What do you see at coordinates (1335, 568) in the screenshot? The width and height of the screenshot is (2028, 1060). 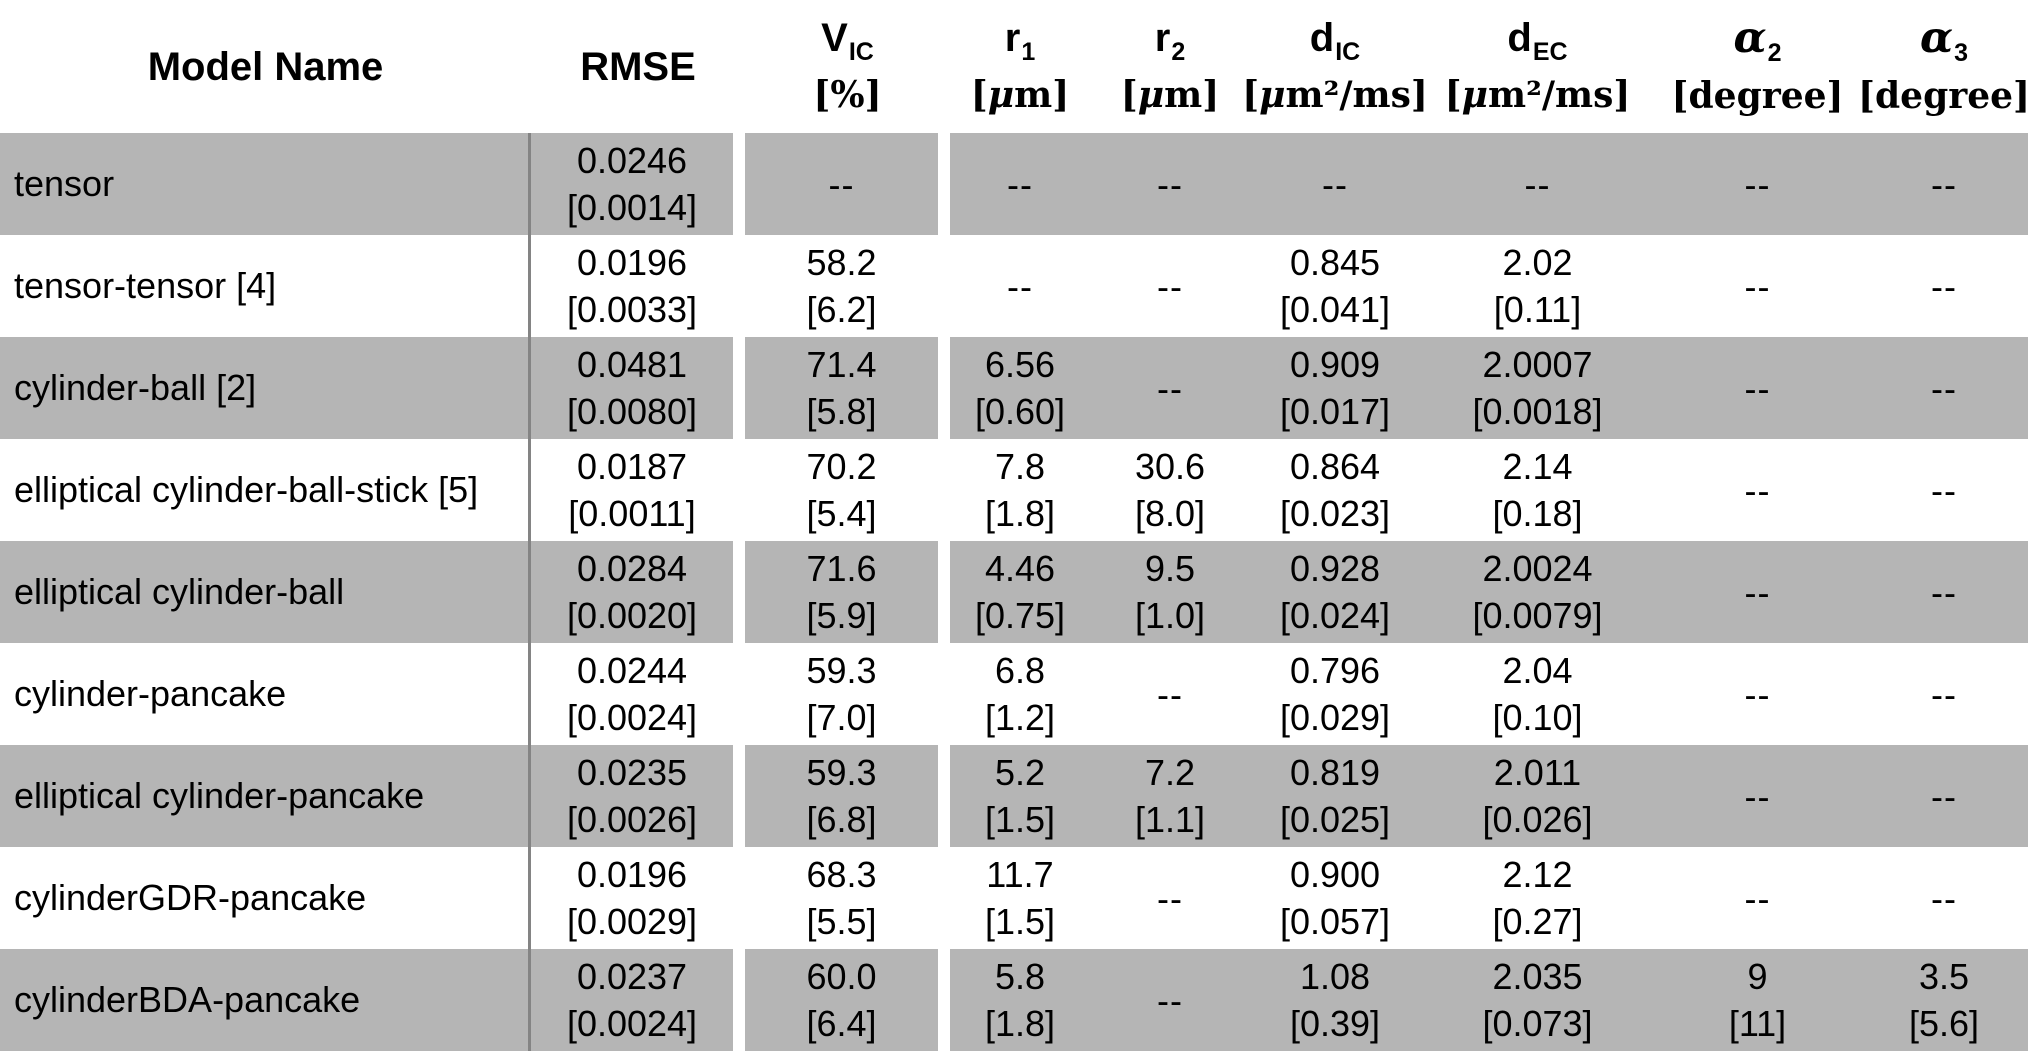 I see `value-text: 0.928` at bounding box center [1335, 568].